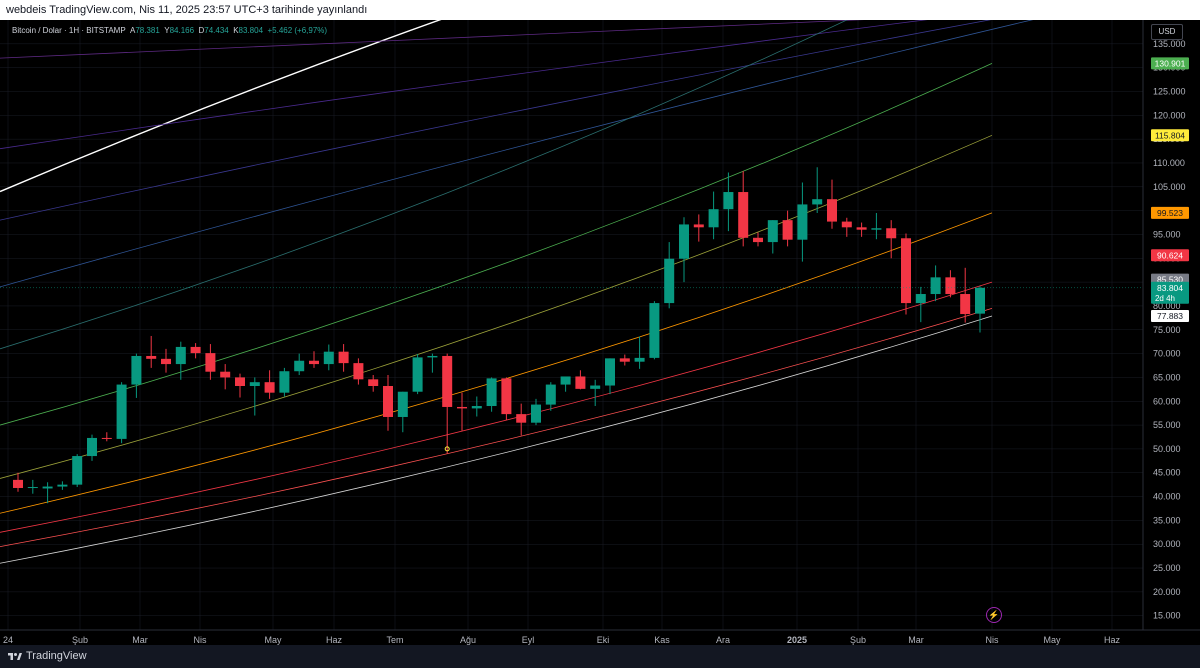 The image size is (1200, 668). What do you see at coordinates (1167, 425) in the screenshot?
I see `y-tick-label: 55.000` at bounding box center [1167, 425].